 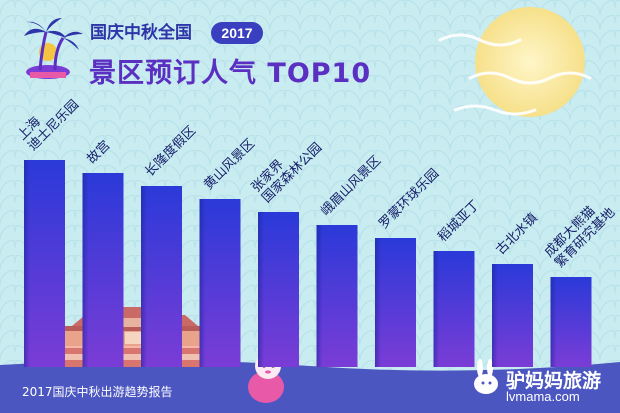 I want to click on brand-logo-icon, so click(x=486, y=376).